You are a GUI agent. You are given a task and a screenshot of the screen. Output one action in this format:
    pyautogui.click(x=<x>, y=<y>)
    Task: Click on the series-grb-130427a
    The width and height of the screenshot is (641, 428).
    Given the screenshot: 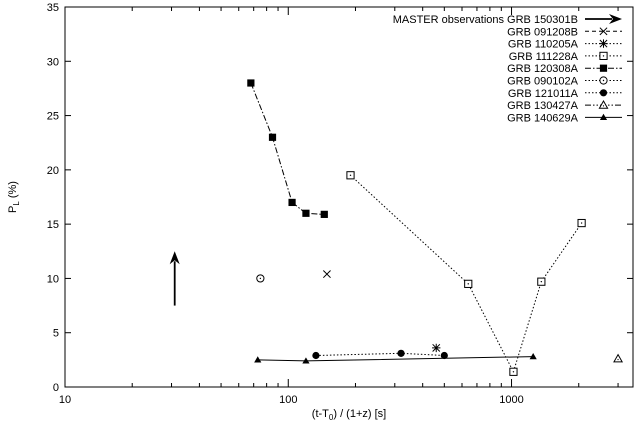 What is the action you would take?
    pyautogui.click(x=618, y=358)
    